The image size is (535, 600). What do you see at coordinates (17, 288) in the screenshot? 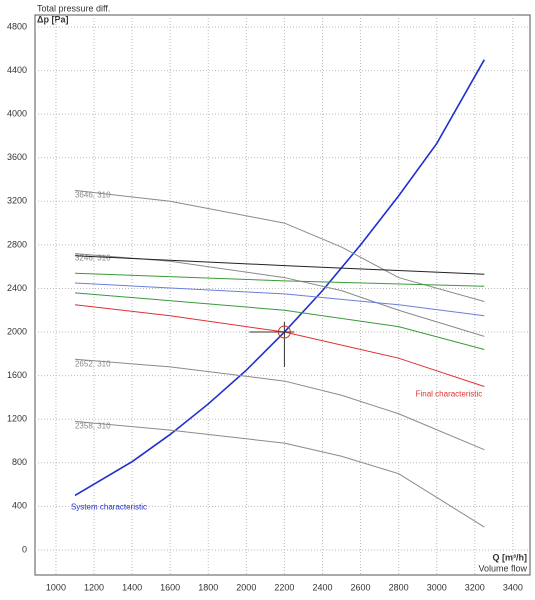
I see `y-tick-label: 2400` at bounding box center [17, 288].